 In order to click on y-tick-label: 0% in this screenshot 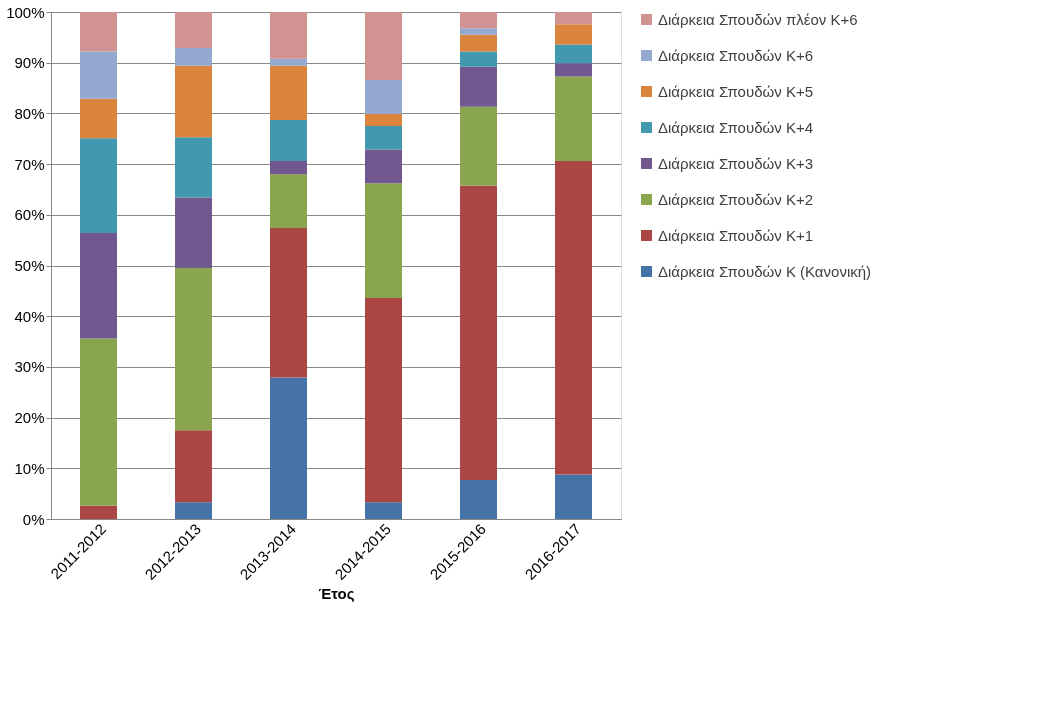, I will do `click(33, 519)`.